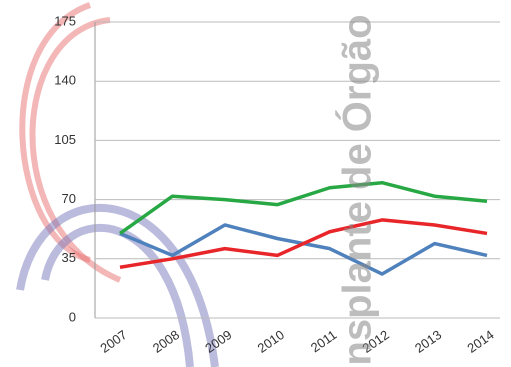 This screenshot has width=511, height=367. What do you see at coordinates (113, 341) in the screenshot?
I see `x-tick-label: 2007` at bounding box center [113, 341].